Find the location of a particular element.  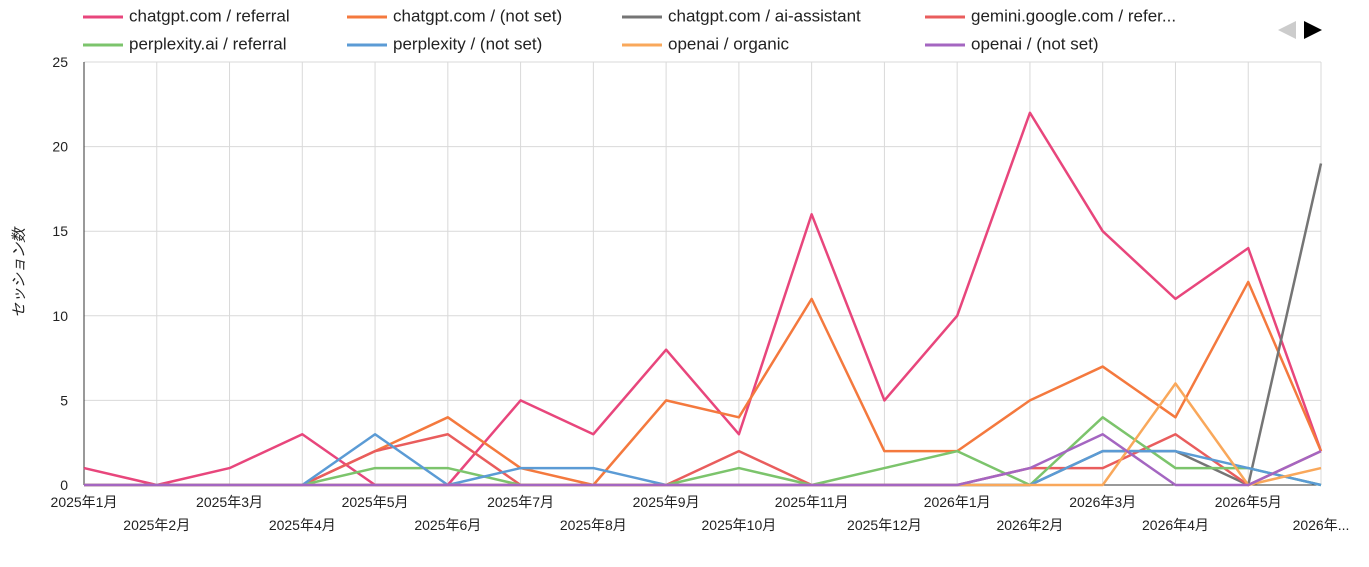

x-tick-label: 2025年9月 is located at coordinates (666, 502).